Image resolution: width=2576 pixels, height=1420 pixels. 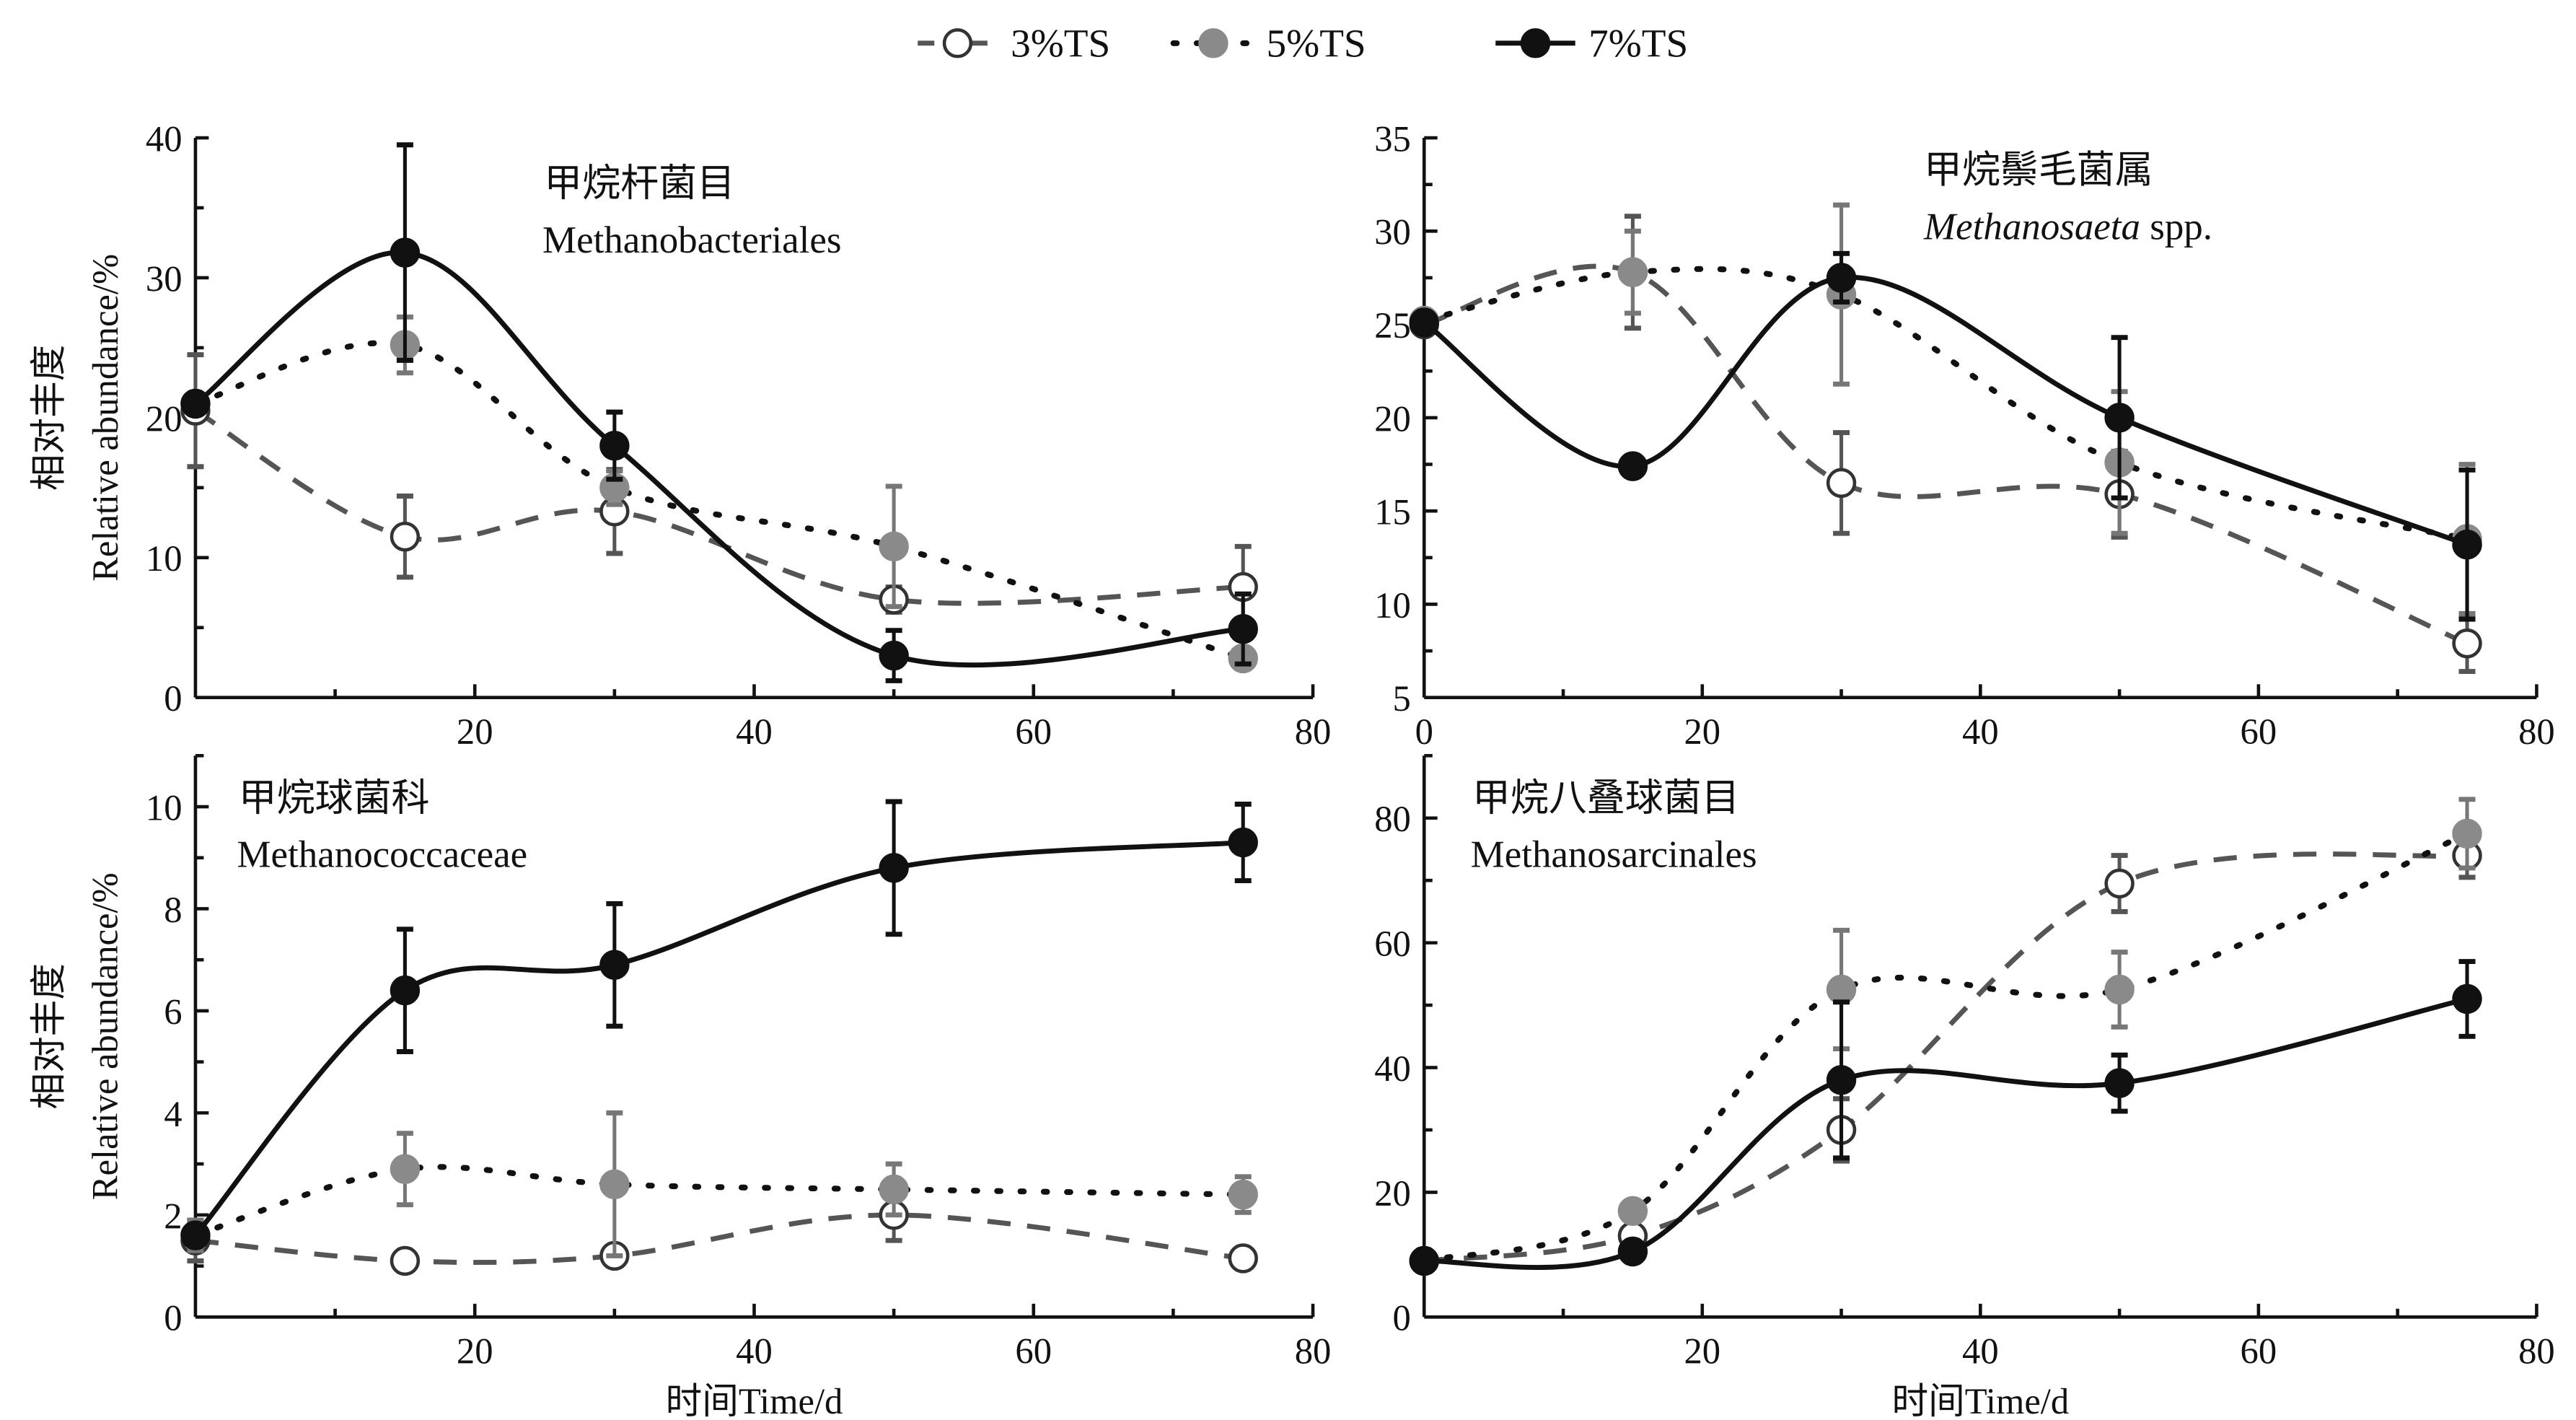 I want to click on legend: 3%TS 5%TS 7%TS, so click(x=1303, y=43).